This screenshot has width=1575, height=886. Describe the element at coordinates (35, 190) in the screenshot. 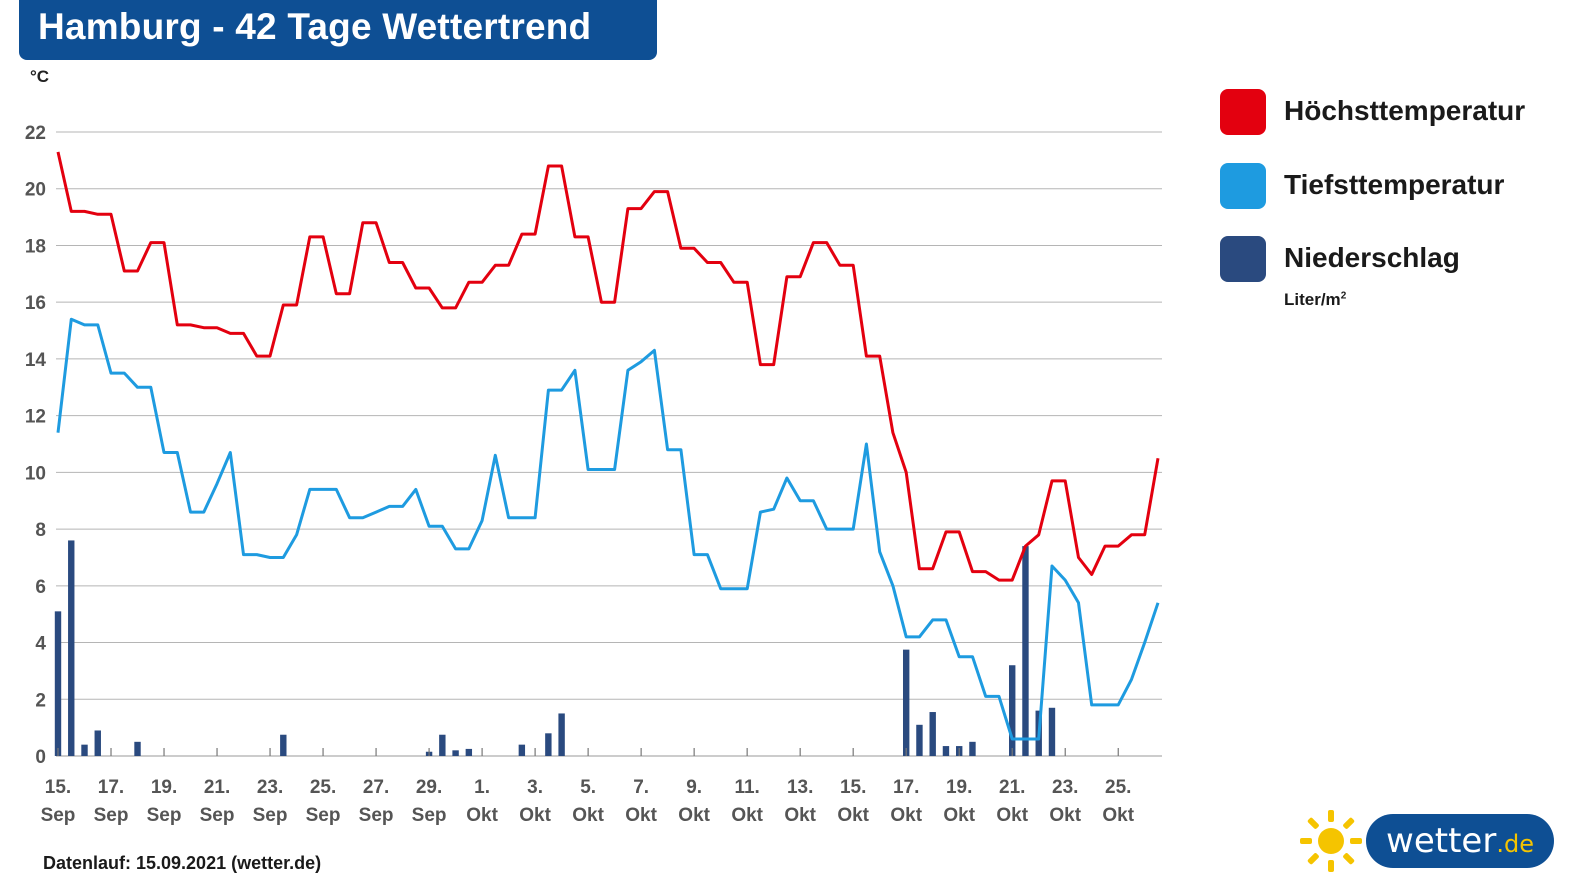

I see `y-tick-label: 20` at that location.